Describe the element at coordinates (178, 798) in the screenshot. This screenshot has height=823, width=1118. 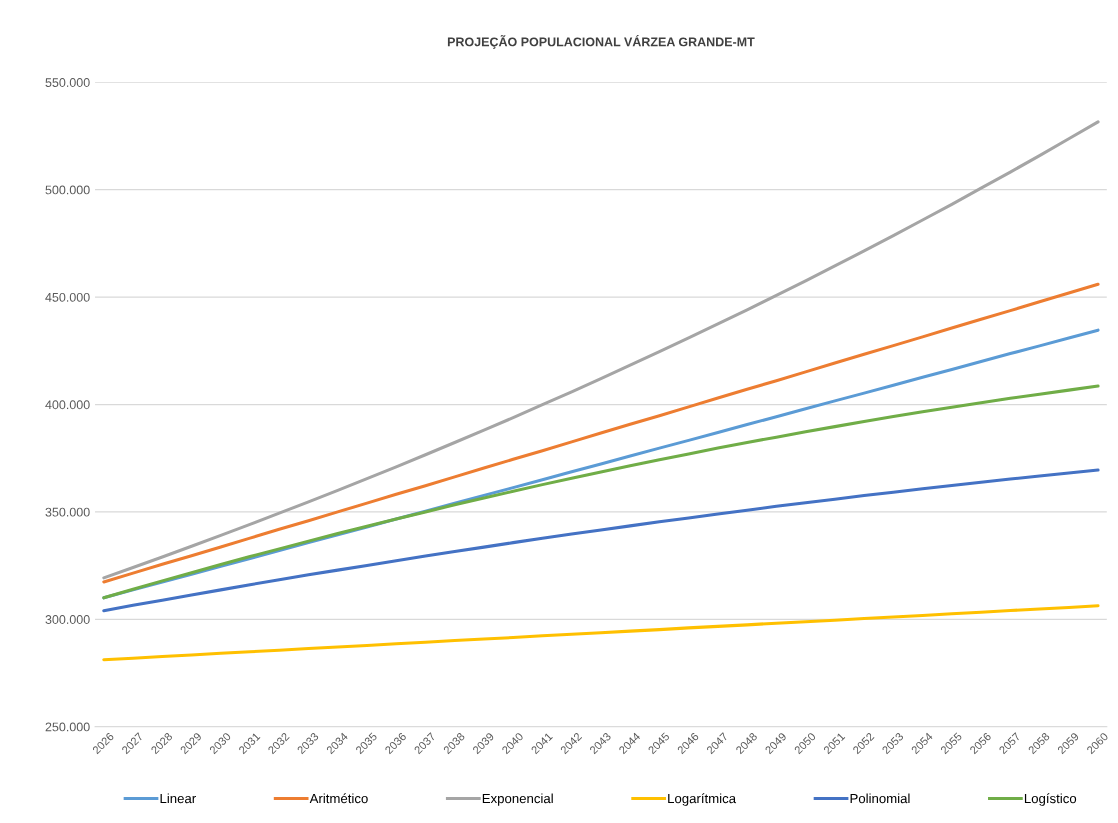
I see `legend-label: Linear` at that location.